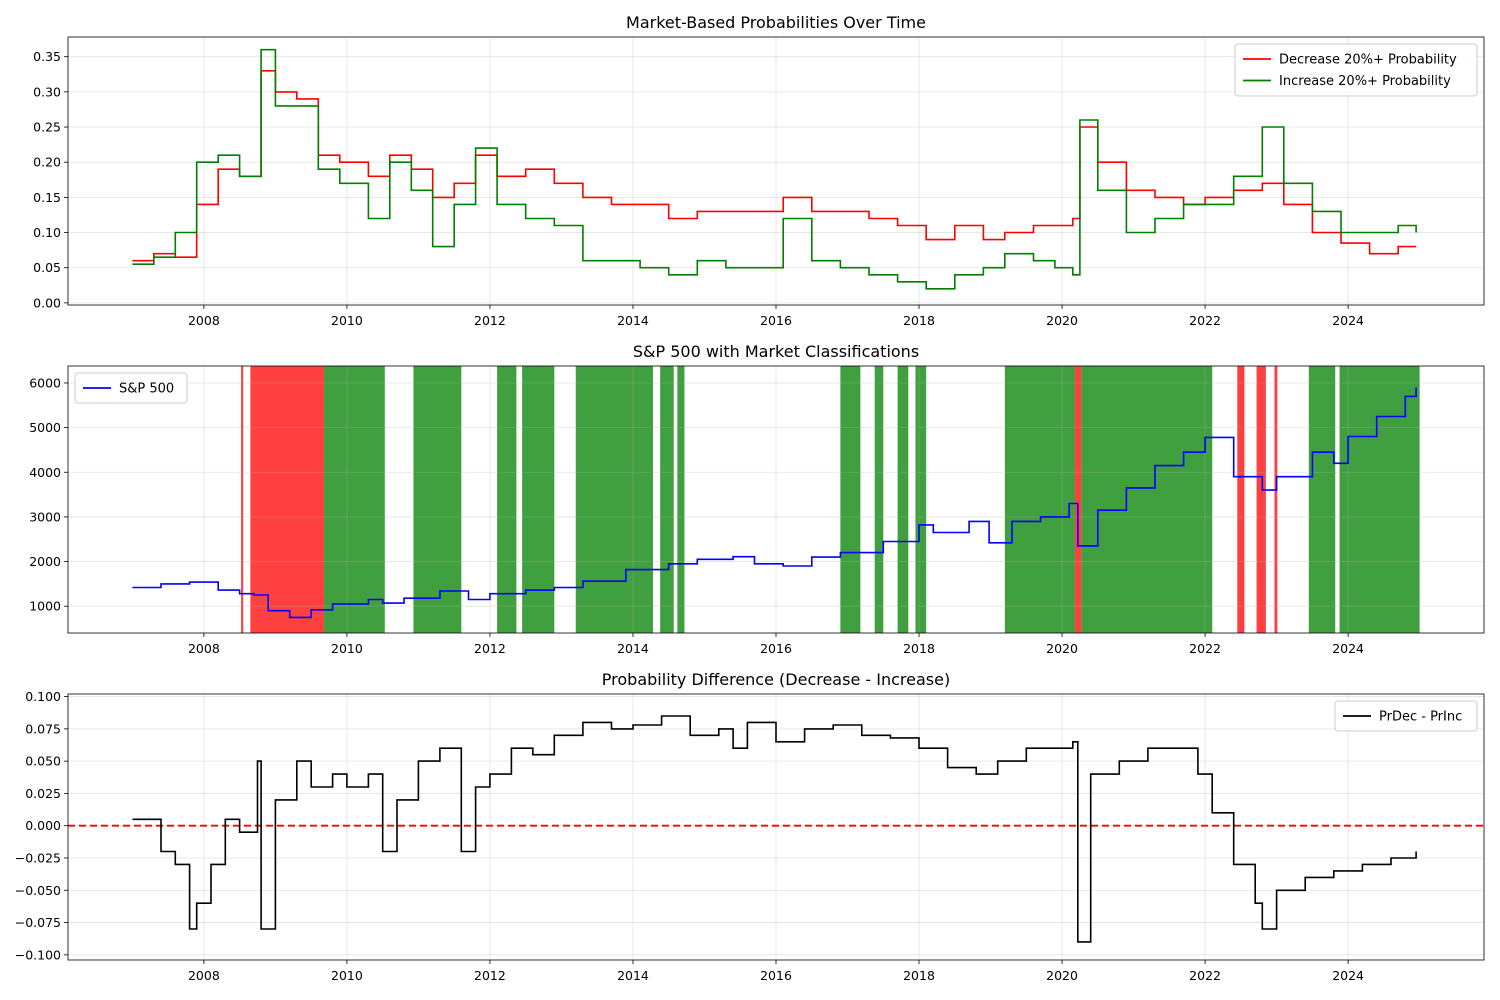  Describe the element at coordinates (45, 516) in the screenshot. I see `y-tick-label: 3000` at that location.